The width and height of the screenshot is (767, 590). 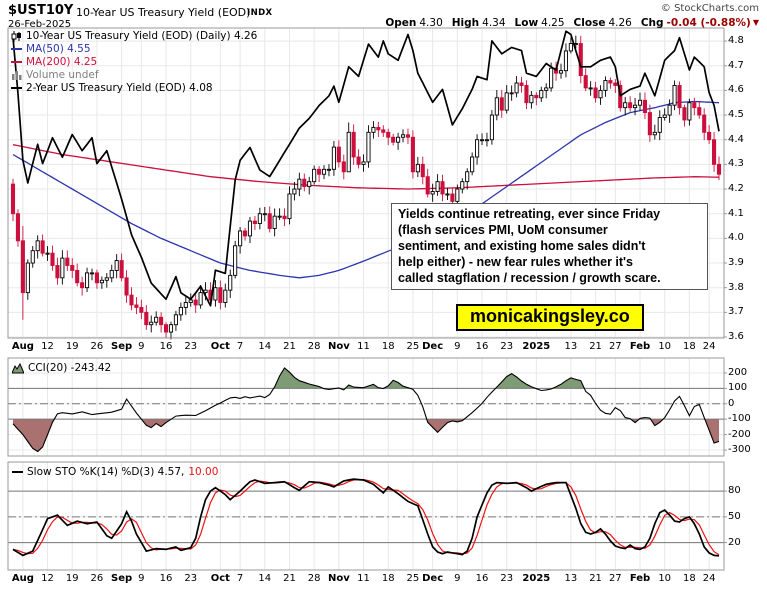 I want to click on y-tick-label: 3.7, so click(x=736, y=312).